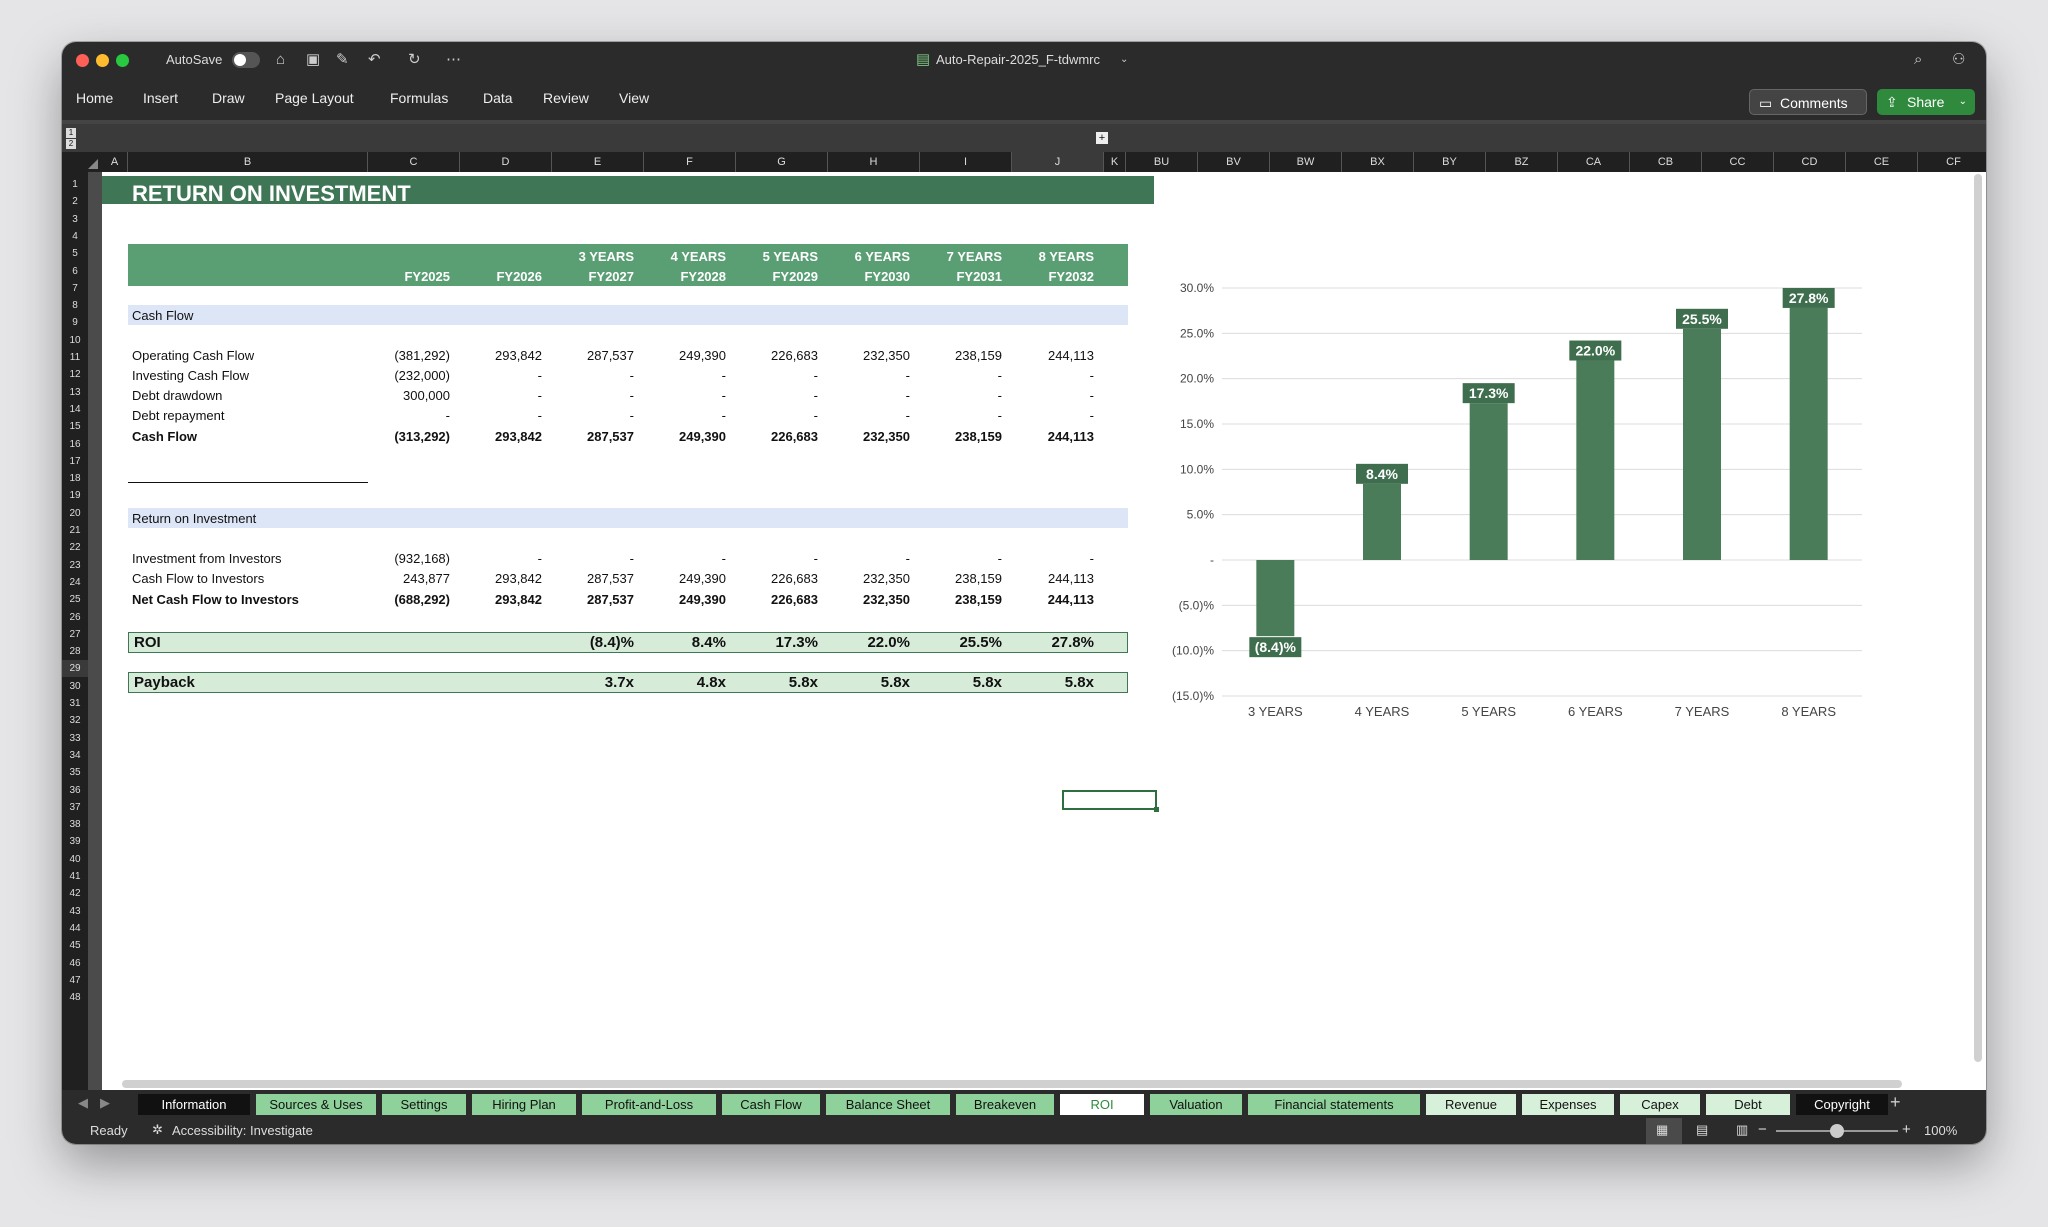 Image resolution: width=2048 pixels, height=1227 pixels. What do you see at coordinates (426, 578) in the screenshot?
I see `table-cell: 243,877` at bounding box center [426, 578].